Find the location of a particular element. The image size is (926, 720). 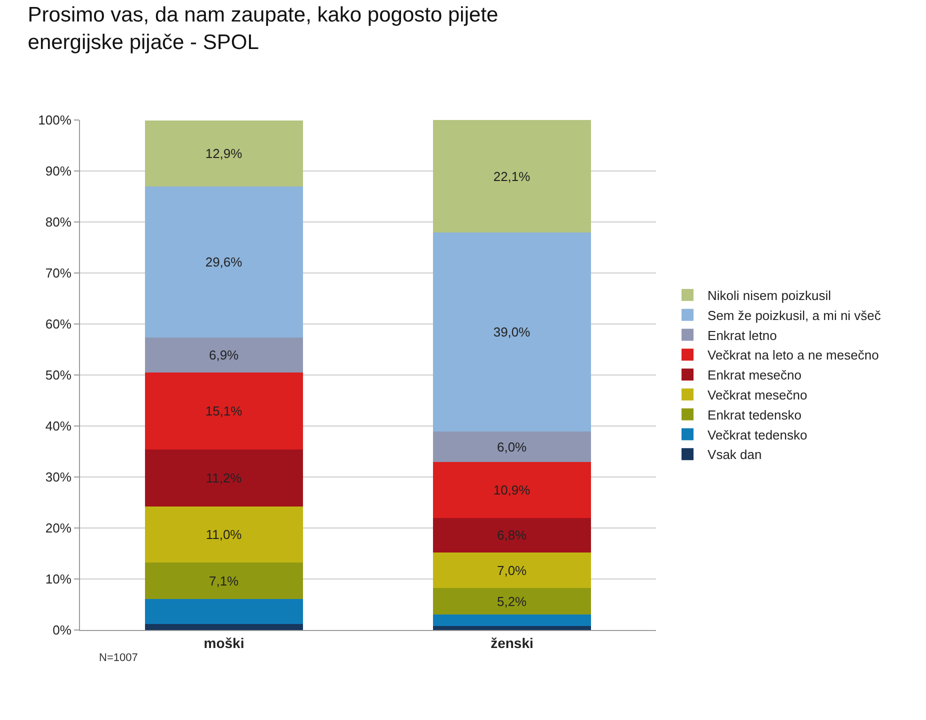

y-tick-label: 60% is located at coordinates (58, 324).